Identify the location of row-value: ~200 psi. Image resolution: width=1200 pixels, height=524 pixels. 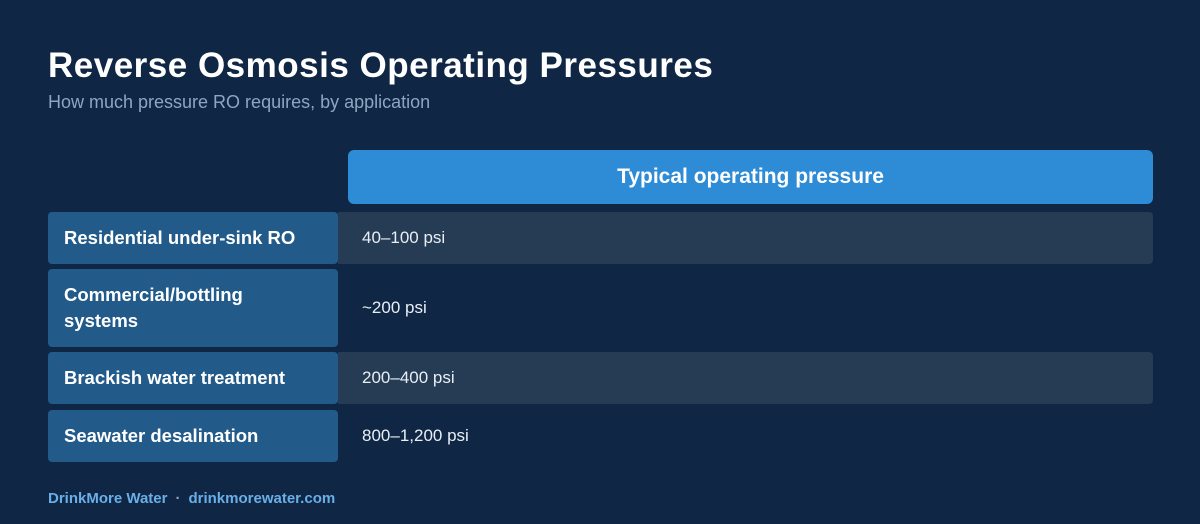
(394, 307).